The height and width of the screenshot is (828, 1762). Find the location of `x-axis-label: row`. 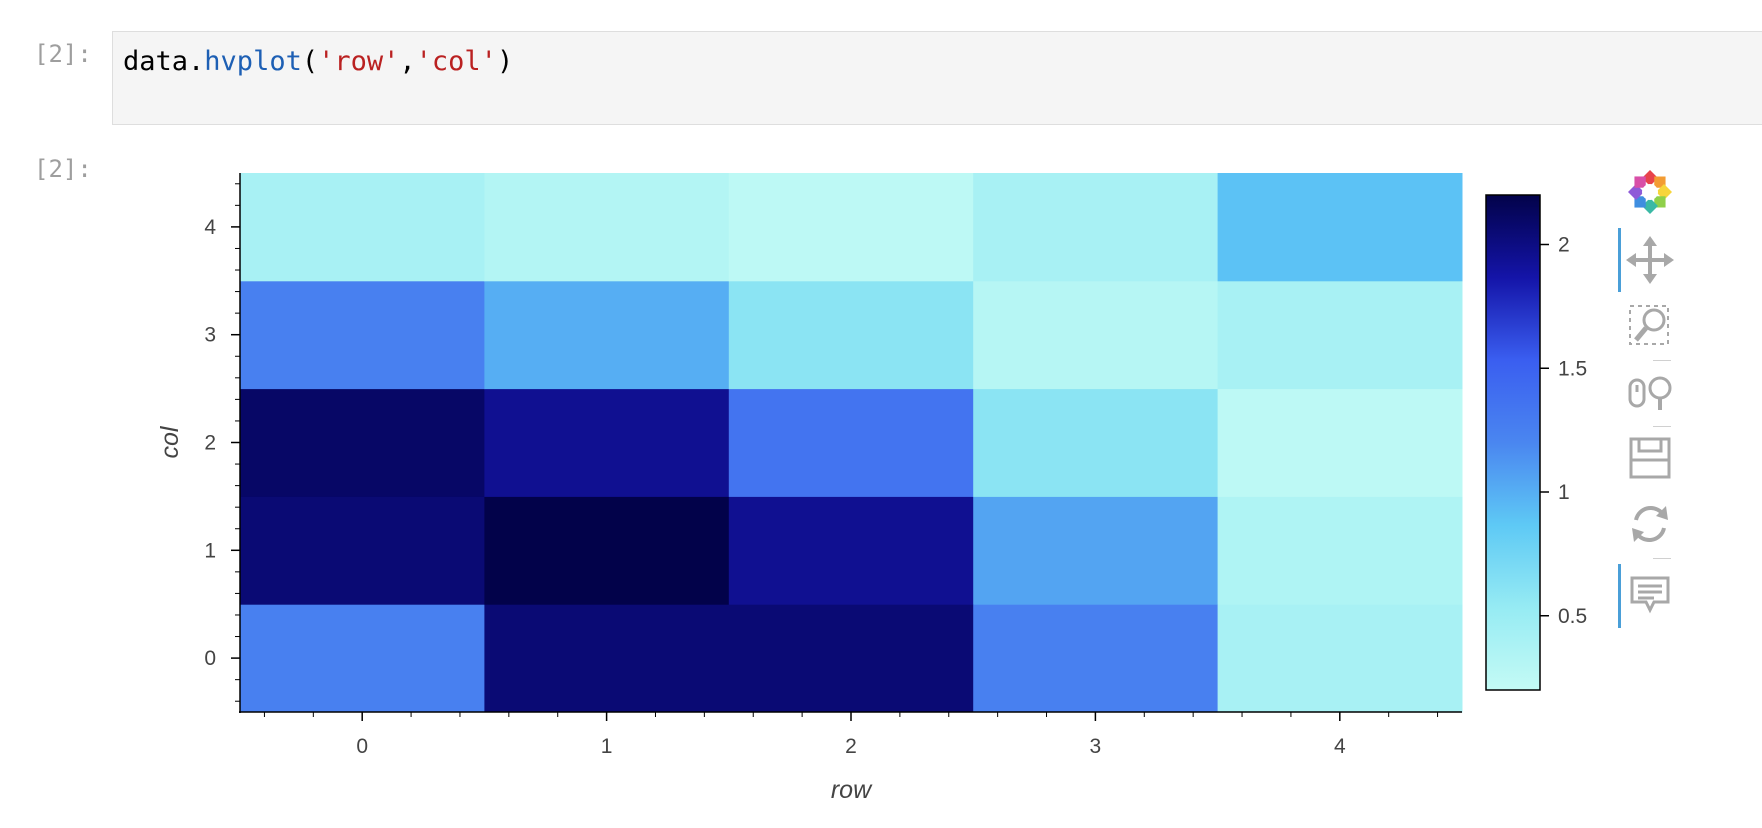

x-axis-label: row is located at coordinates (852, 790).